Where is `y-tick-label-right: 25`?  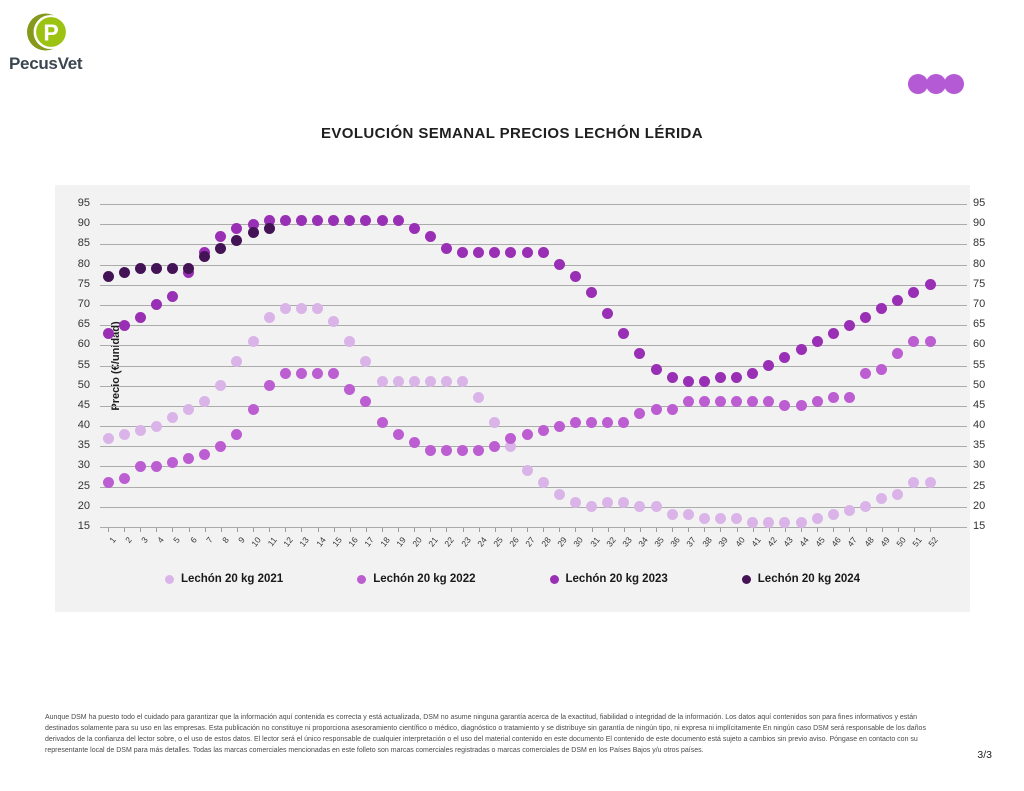
y-tick-label-right: 25 is located at coordinates (979, 485).